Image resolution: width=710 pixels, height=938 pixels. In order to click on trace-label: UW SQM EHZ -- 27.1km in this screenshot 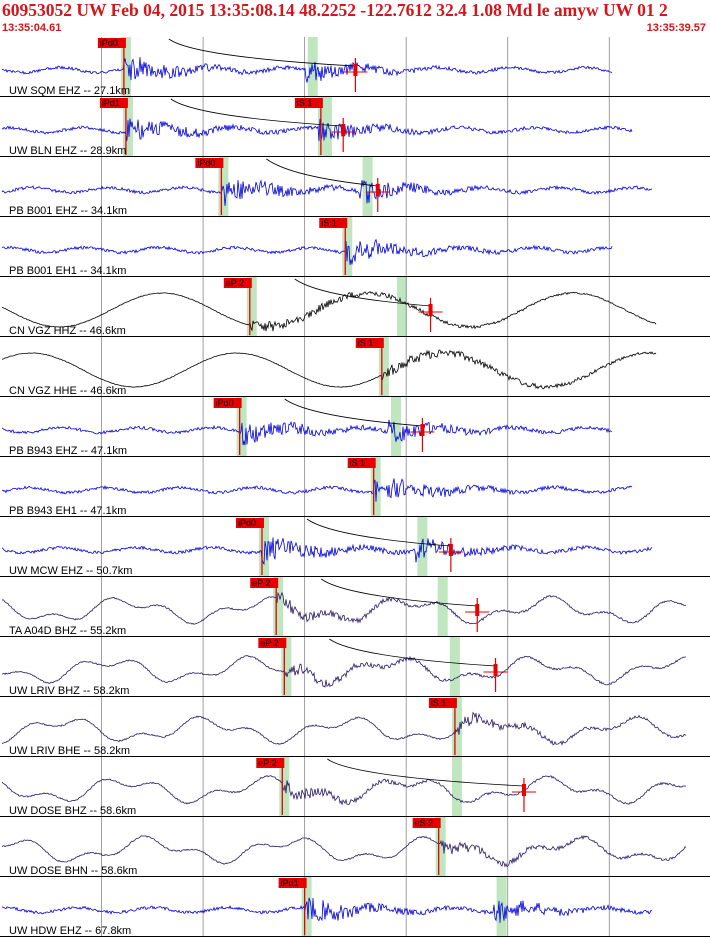, I will do `click(69, 91)`.